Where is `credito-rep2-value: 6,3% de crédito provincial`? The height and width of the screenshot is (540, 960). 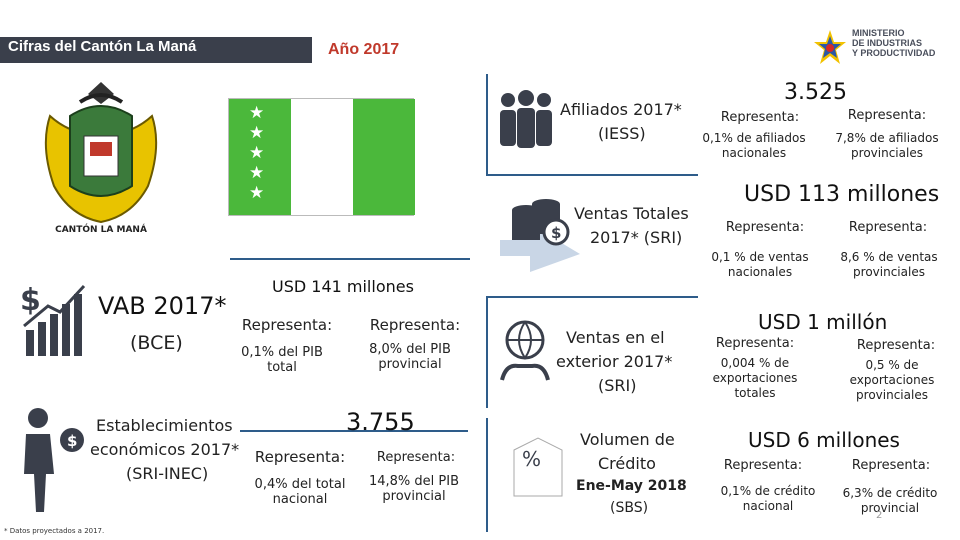 credito-rep2-value: 6,3% de crédito provincial is located at coordinates (890, 500).